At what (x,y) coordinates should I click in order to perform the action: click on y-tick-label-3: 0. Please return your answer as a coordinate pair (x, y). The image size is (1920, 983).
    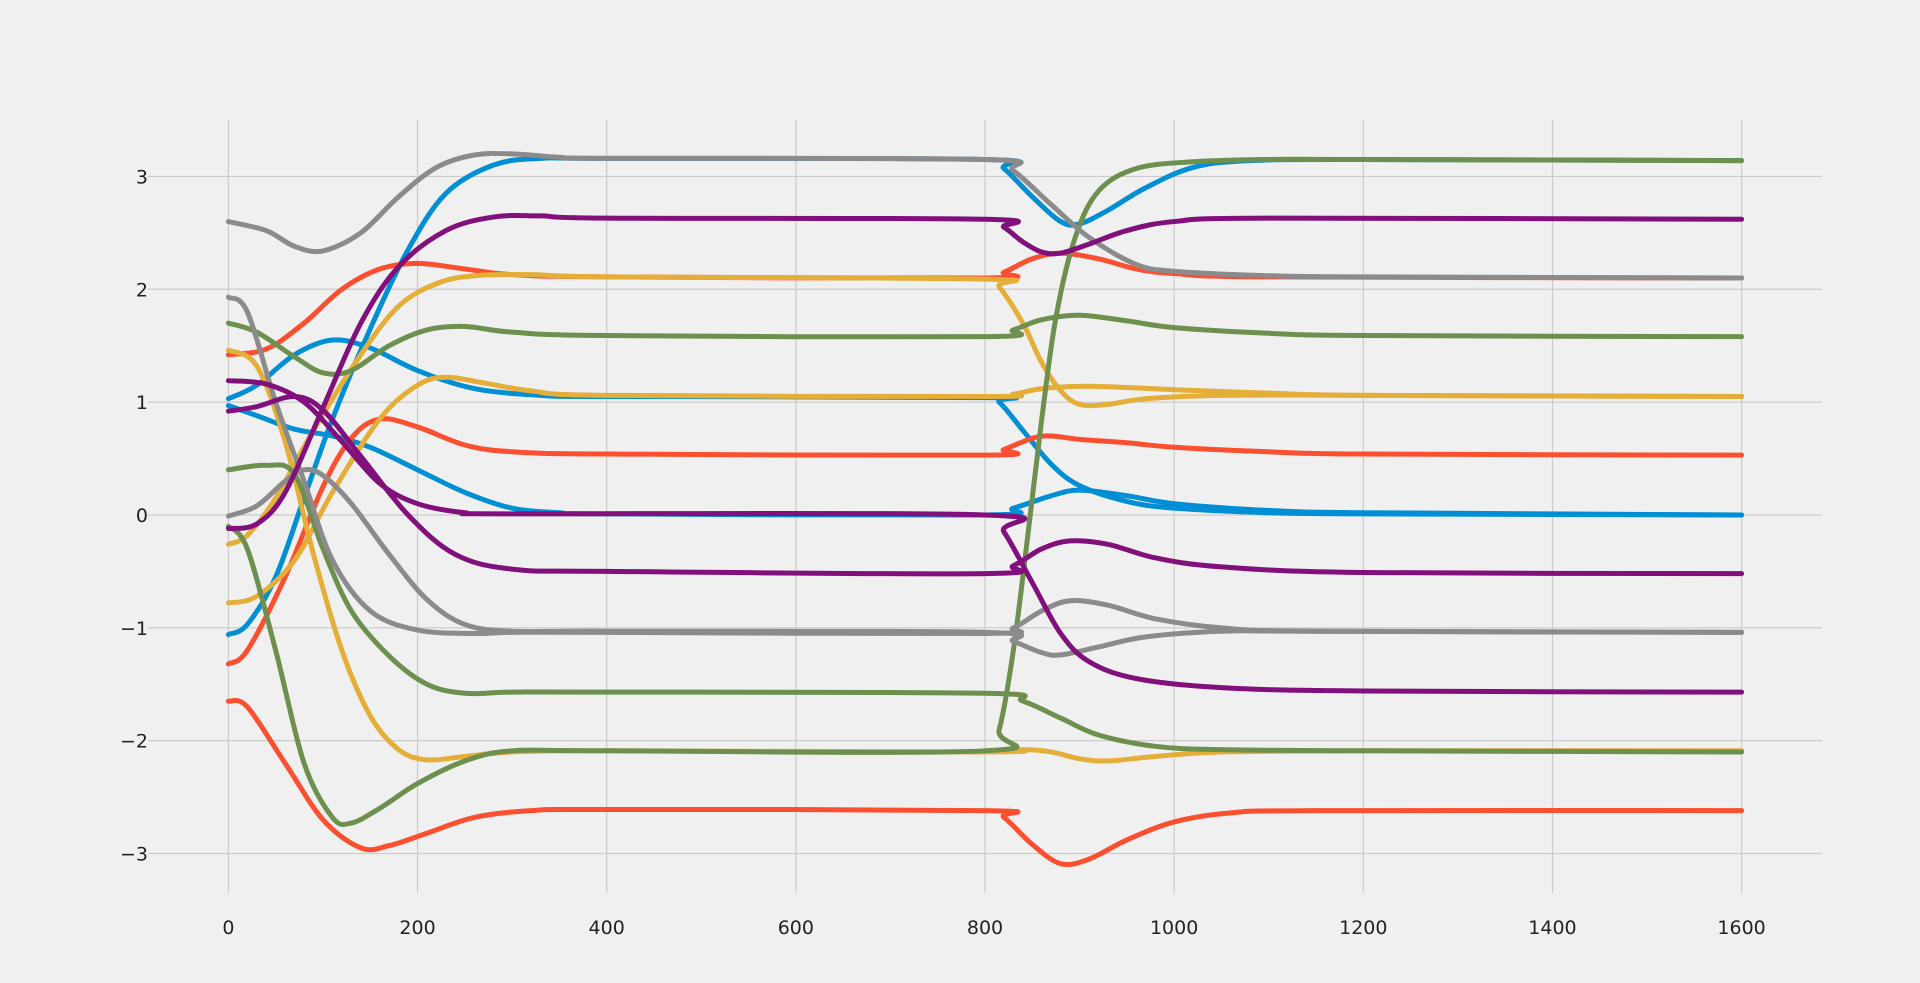
    Looking at the image, I should click on (142, 516).